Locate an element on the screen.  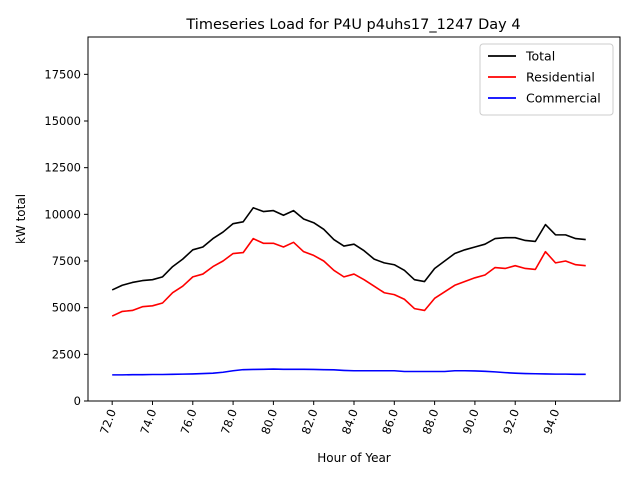
y-tick-label: 17500 is located at coordinates (62, 74).